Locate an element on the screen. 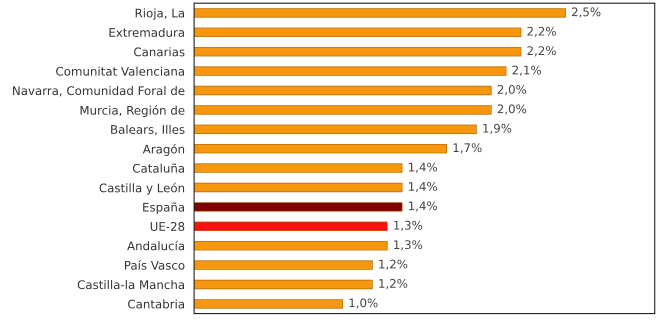 The height and width of the screenshot is (320, 658). y-tick-label: Castilla y León is located at coordinates (142, 188).